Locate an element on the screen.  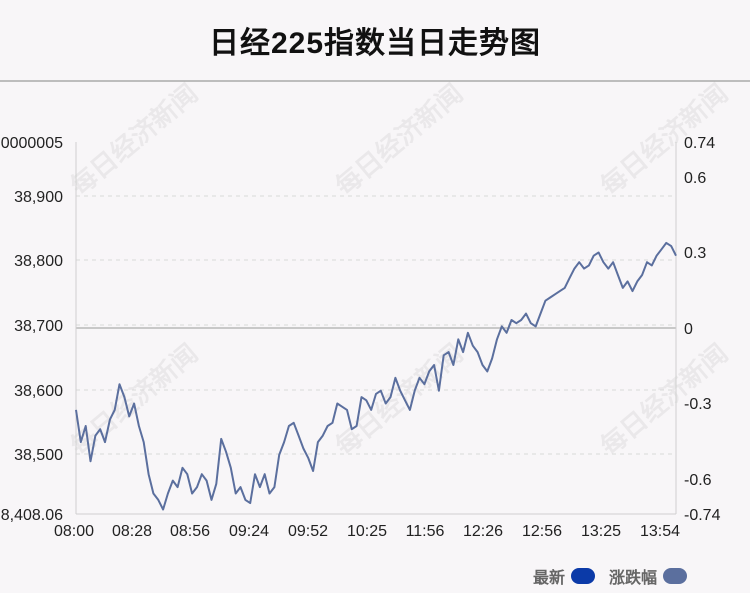
legend-swatch-latest is located at coordinates (583, 576).